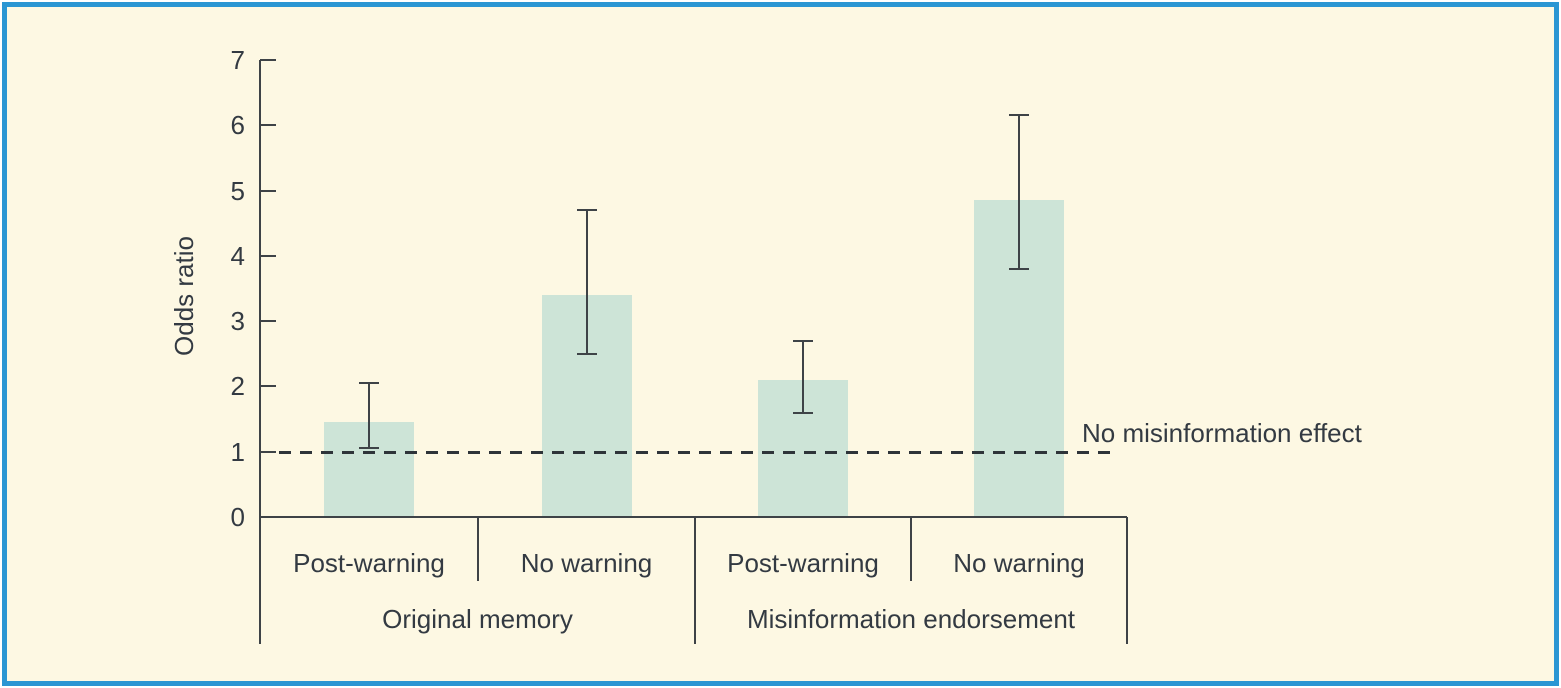  I want to click on x-axis, so click(693, 517).